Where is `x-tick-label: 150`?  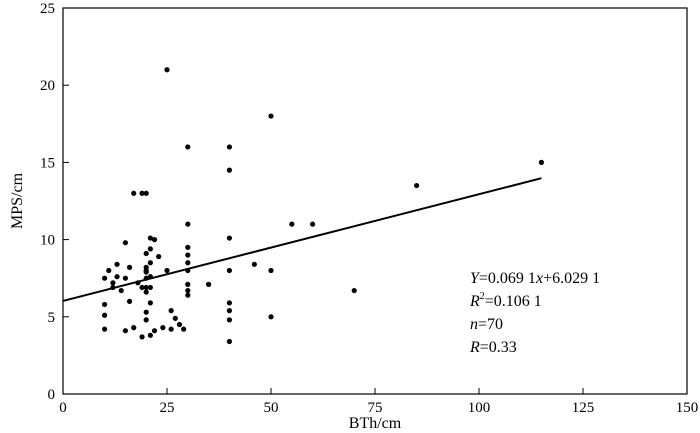 x-tick-label: 150 is located at coordinates (687, 408).